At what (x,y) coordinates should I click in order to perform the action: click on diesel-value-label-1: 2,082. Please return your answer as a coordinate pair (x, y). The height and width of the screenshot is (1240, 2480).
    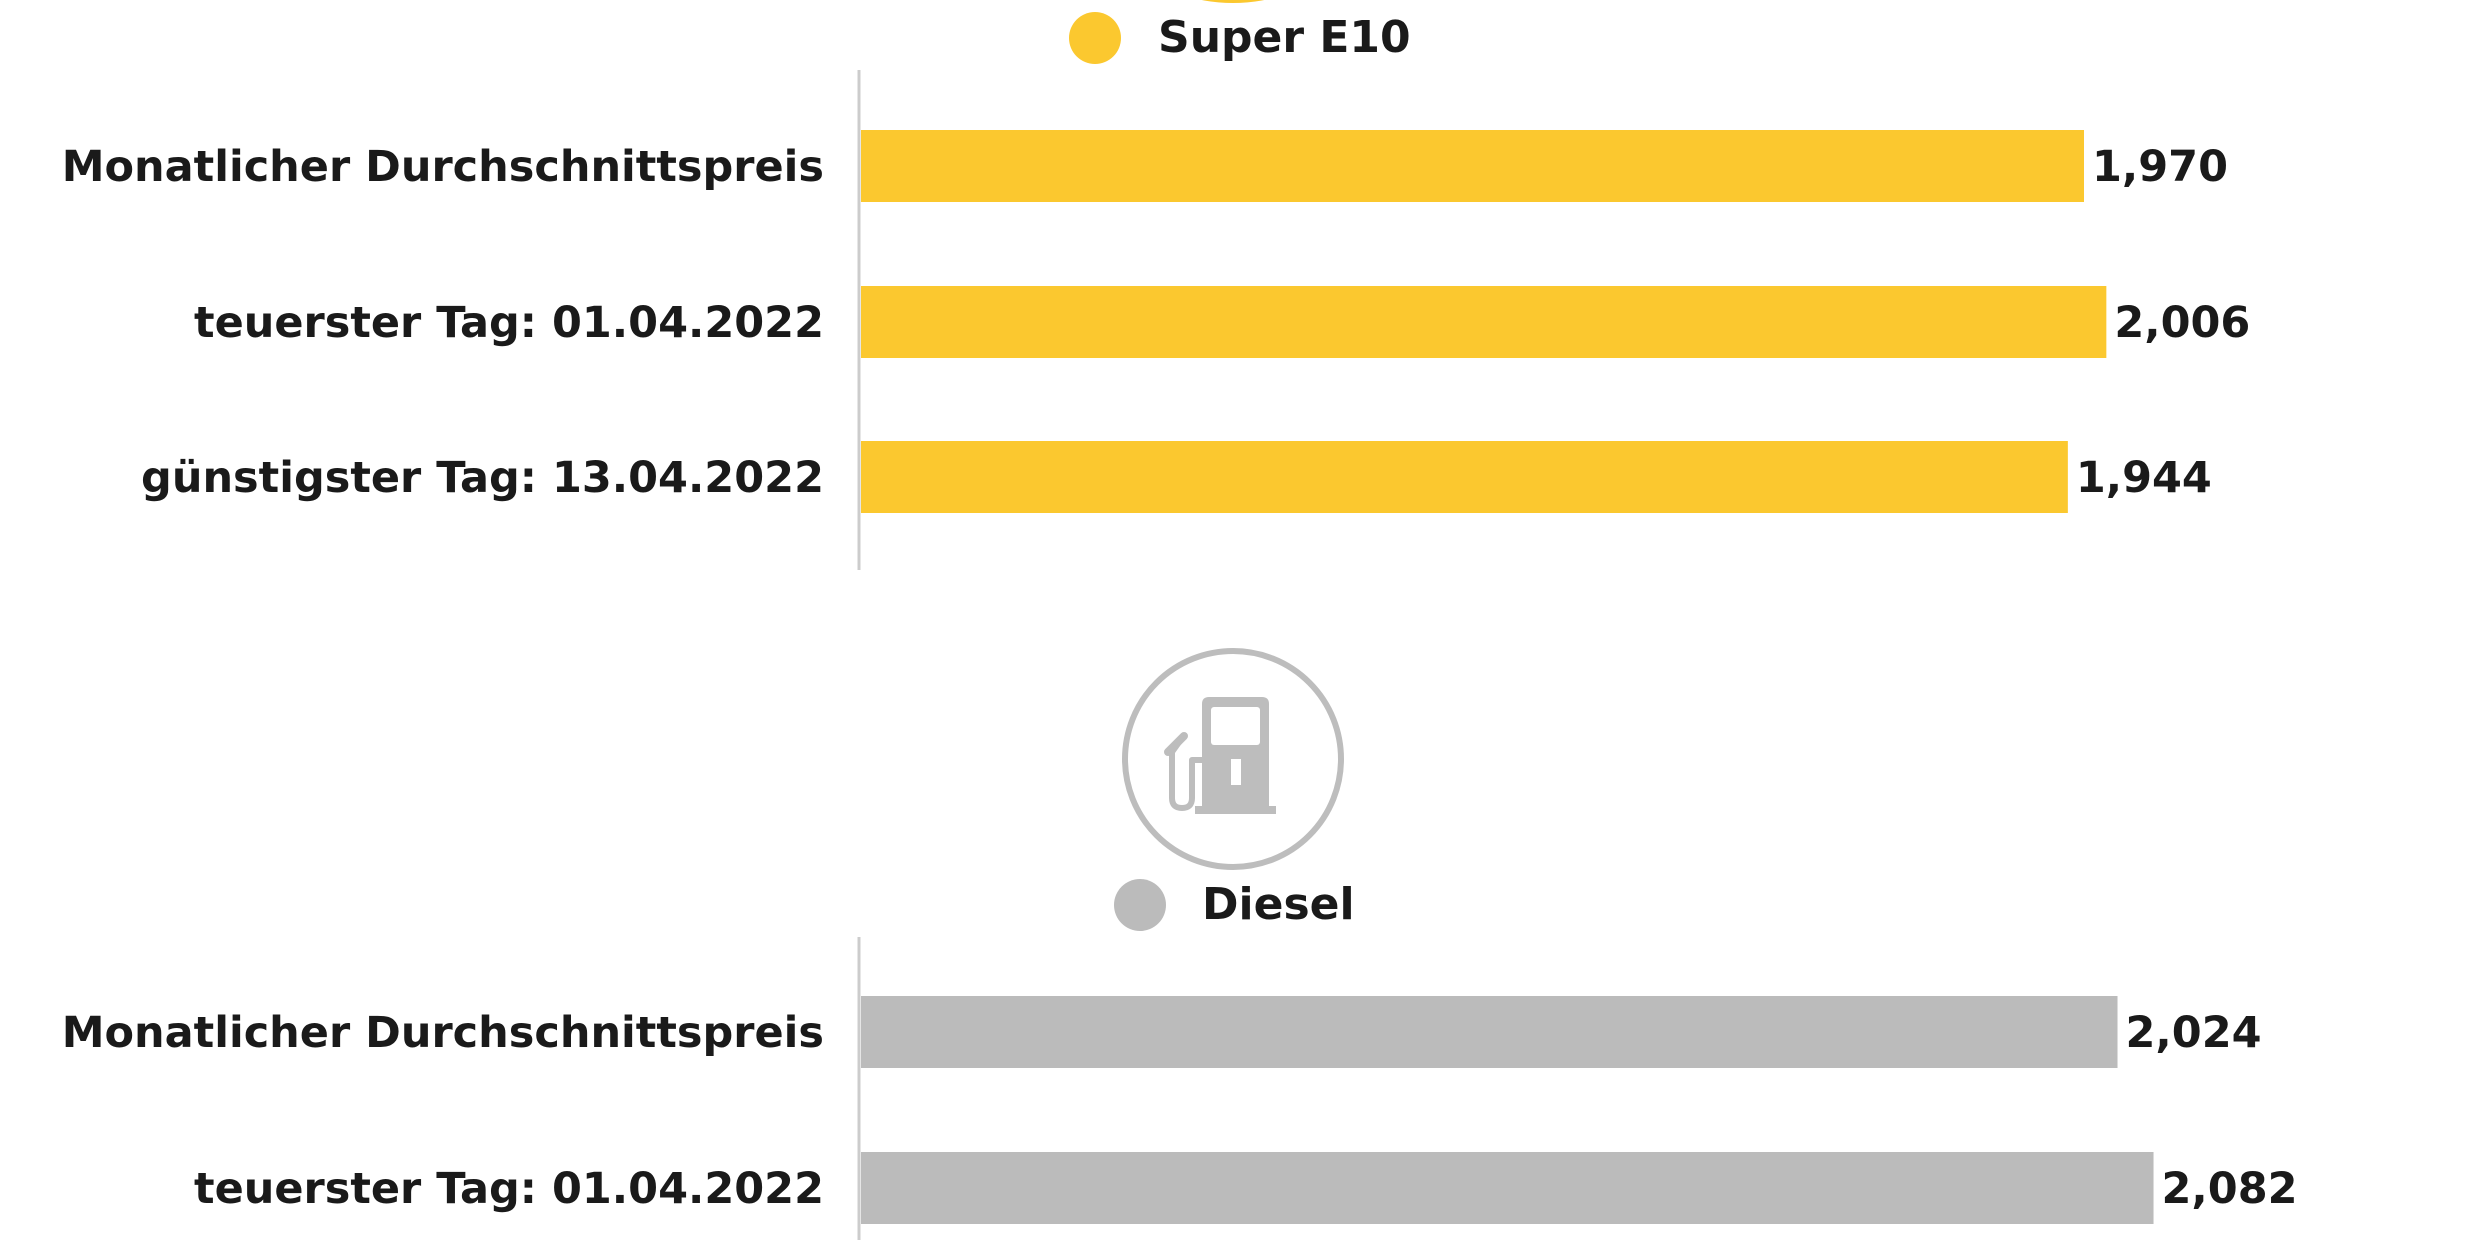
    Looking at the image, I should click on (2230, 1189).